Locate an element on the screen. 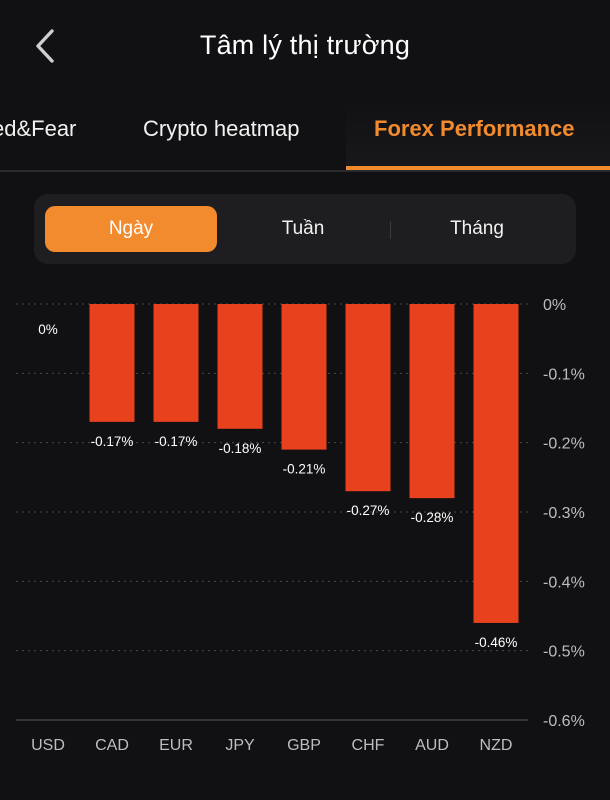 The height and width of the screenshot is (800, 610). x-tick-label-aud: AUD is located at coordinates (432, 745).